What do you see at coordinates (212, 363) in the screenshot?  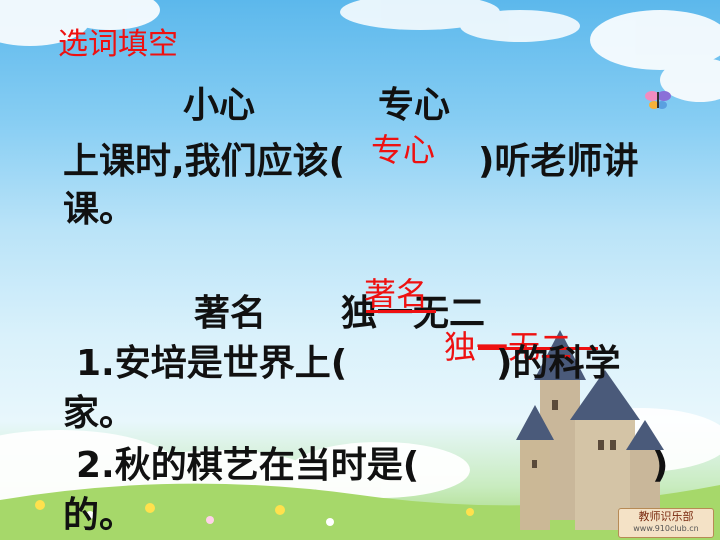 I see `question-1-part1: 1.安培是世界上(` at bounding box center [212, 363].